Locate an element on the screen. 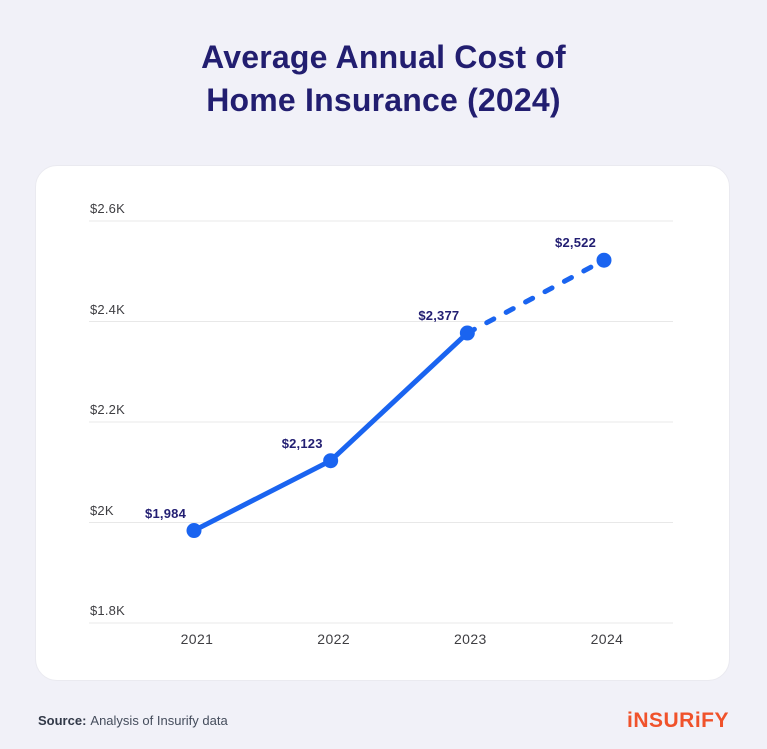 The height and width of the screenshot is (749, 767). source-text: Analysis of Insurify data is located at coordinates (159, 720).